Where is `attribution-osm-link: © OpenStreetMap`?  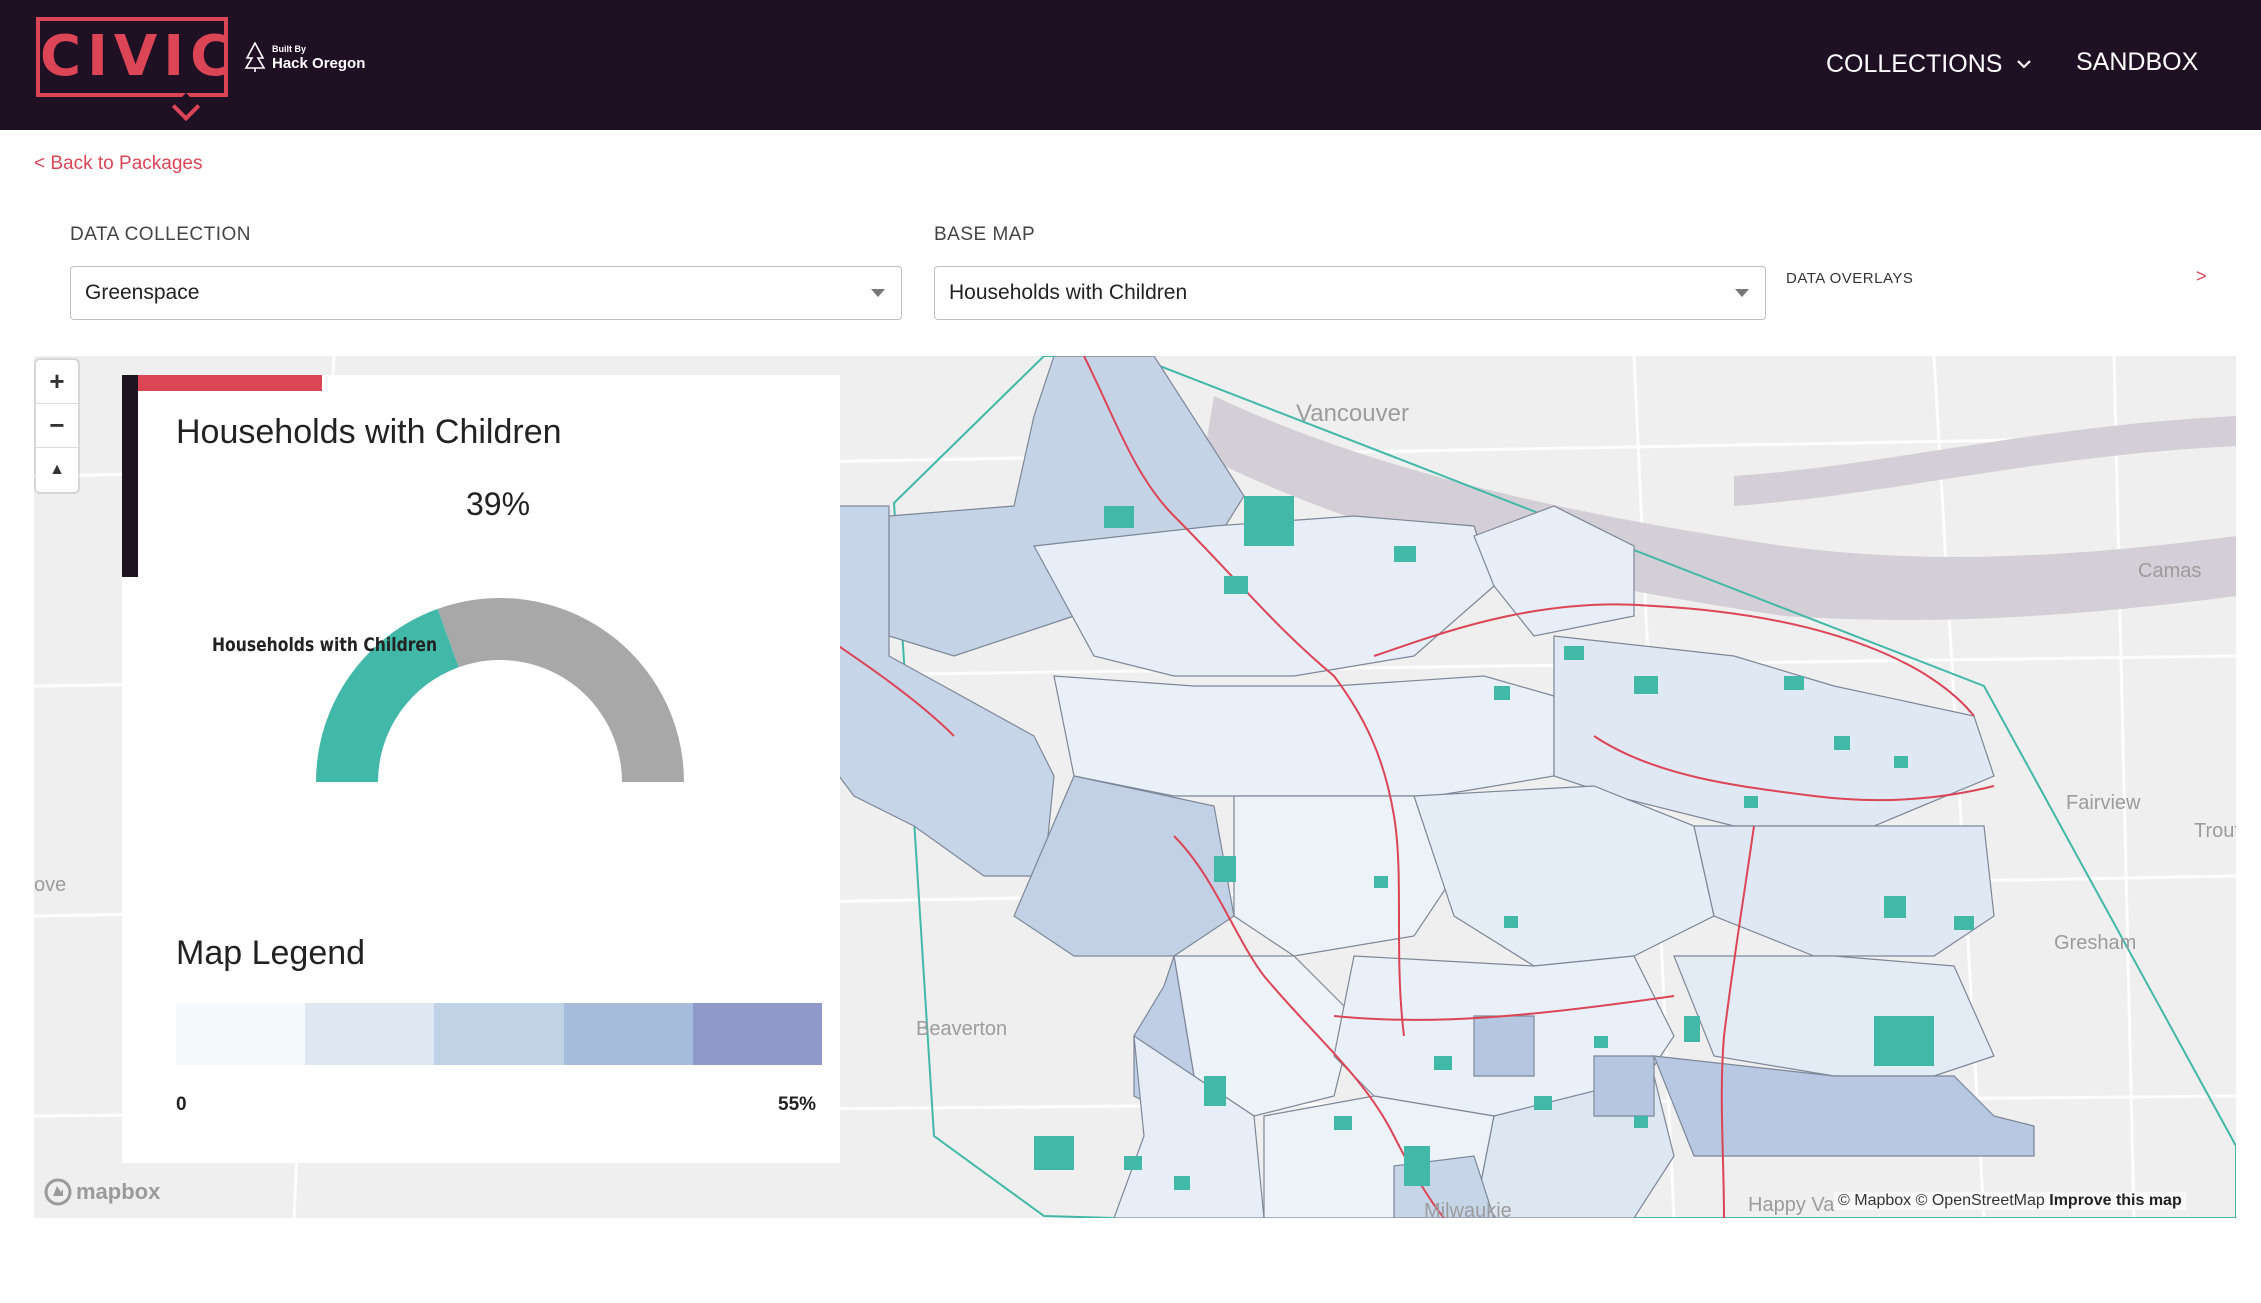
attribution-osm-link: © OpenStreetMap is located at coordinates (1980, 1200).